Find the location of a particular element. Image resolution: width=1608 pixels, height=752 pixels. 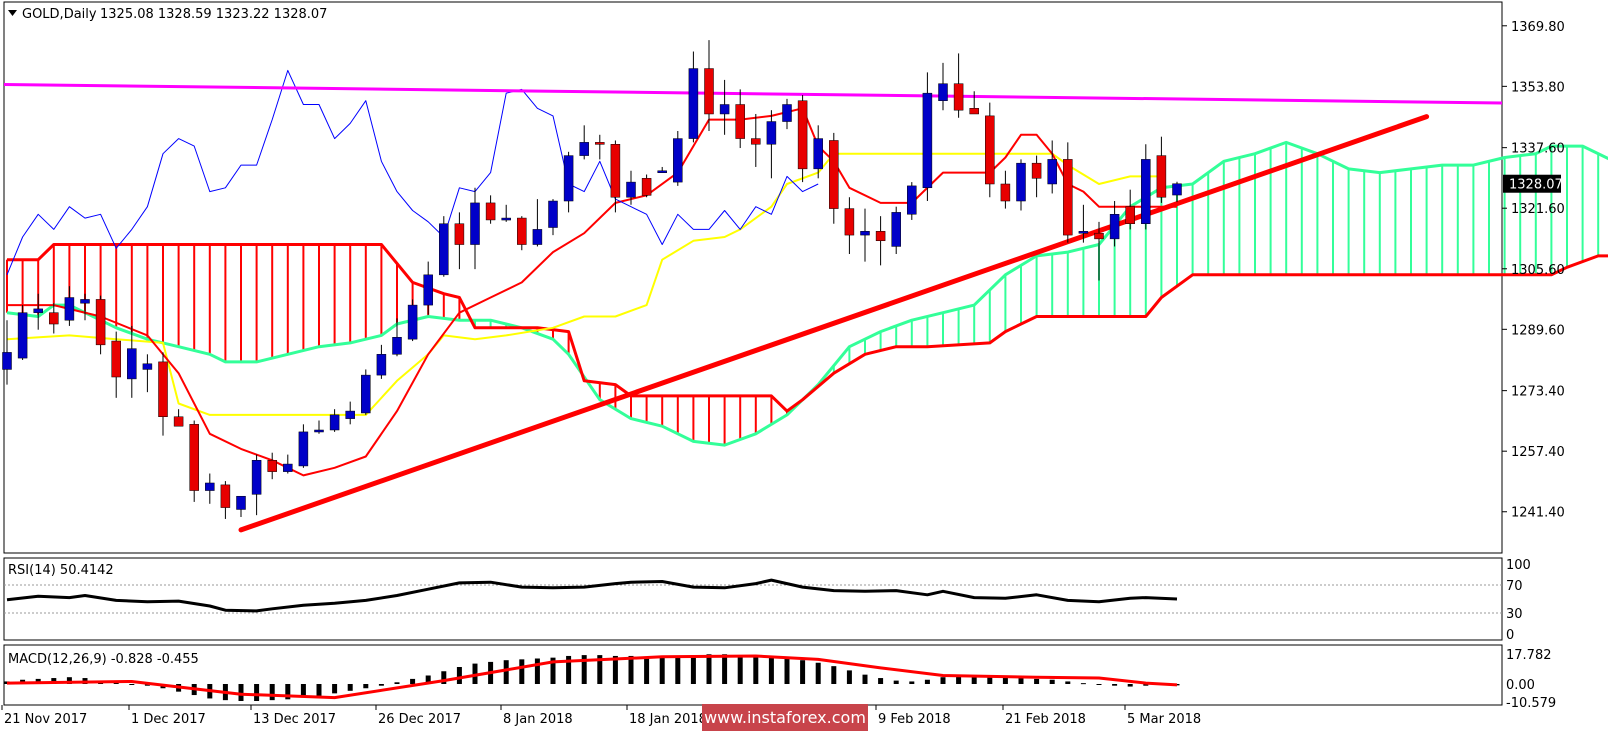

current-price-label: 1328.07 is located at coordinates (1536, 185).